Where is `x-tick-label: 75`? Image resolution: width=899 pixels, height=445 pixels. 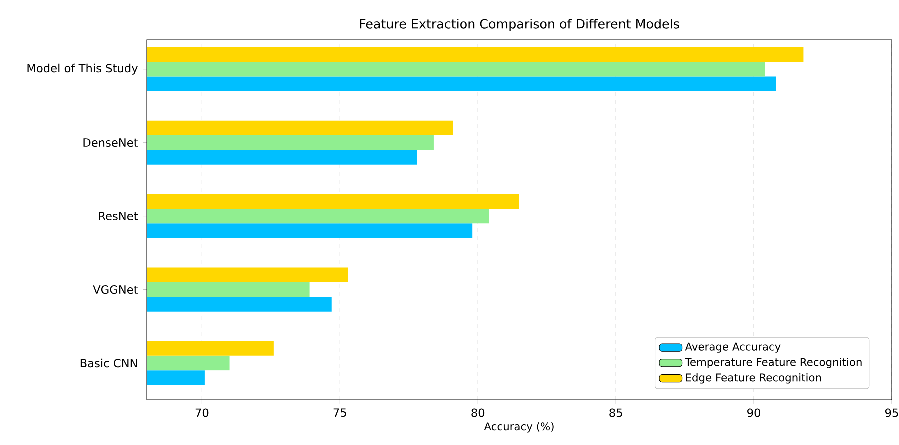
x-tick-label: 75 is located at coordinates (340, 413).